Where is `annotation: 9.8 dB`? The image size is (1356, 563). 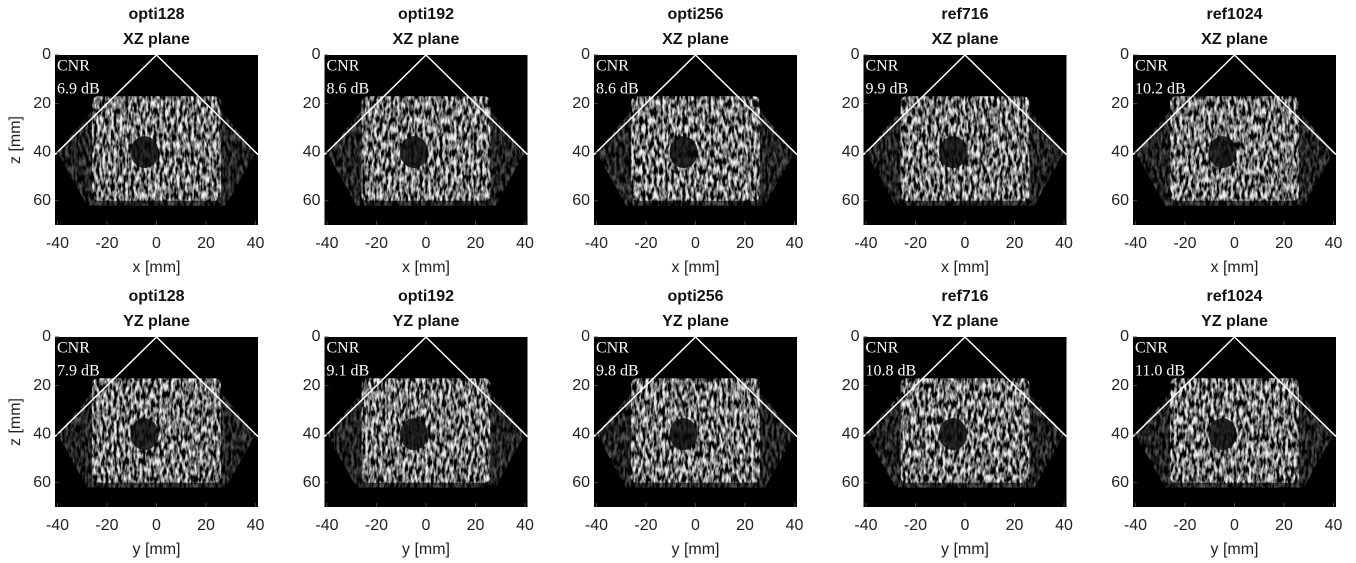 annotation: 9.8 dB is located at coordinates (617, 371).